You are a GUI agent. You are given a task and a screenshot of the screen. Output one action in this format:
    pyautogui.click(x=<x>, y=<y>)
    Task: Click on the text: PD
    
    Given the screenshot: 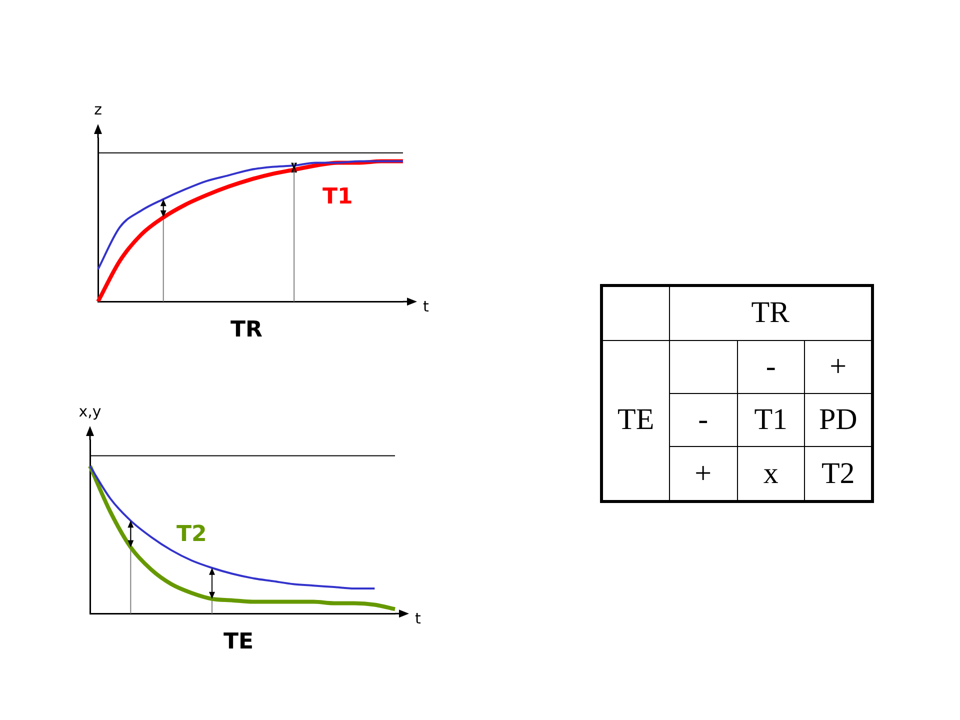 What is the action you would take?
    pyautogui.click(x=838, y=419)
    